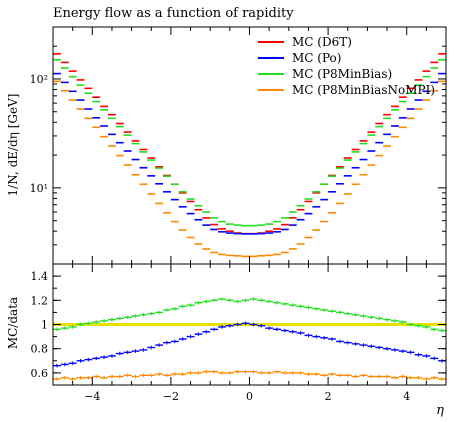 The height and width of the screenshot is (422, 461). I want to click on ratio-y-tick-label: 0.6, so click(40, 373).